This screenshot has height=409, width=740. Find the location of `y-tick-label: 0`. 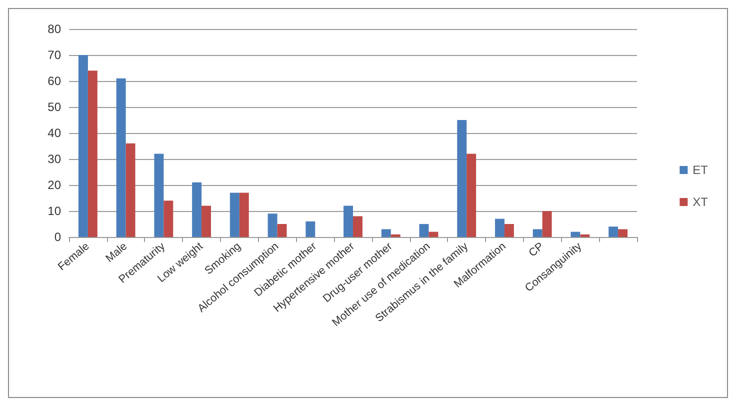

y-tick-label: 0 is located at coordinates (58, 237).